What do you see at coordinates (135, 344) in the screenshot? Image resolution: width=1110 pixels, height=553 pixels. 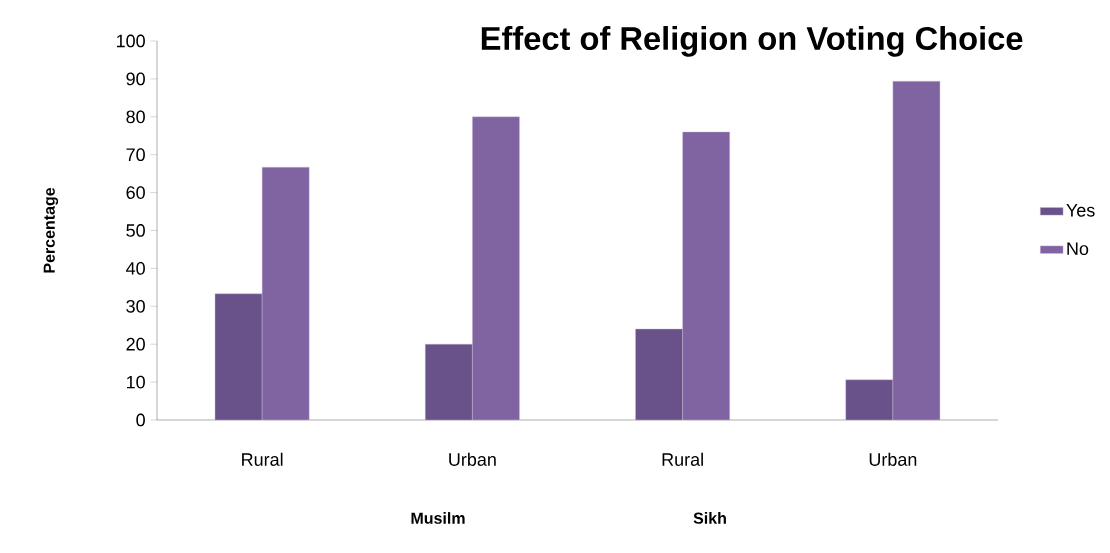 I see `y-tick-label: 20` at bounding box center [135, 344].